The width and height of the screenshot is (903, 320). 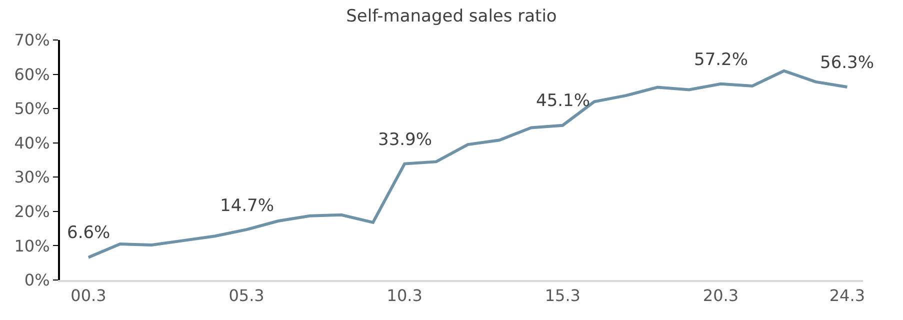 What do you see at coordinates (451, 16) in the screenshot?
I see `chart-title: Self-managed sales ratio` at bounding box center [451, 16].